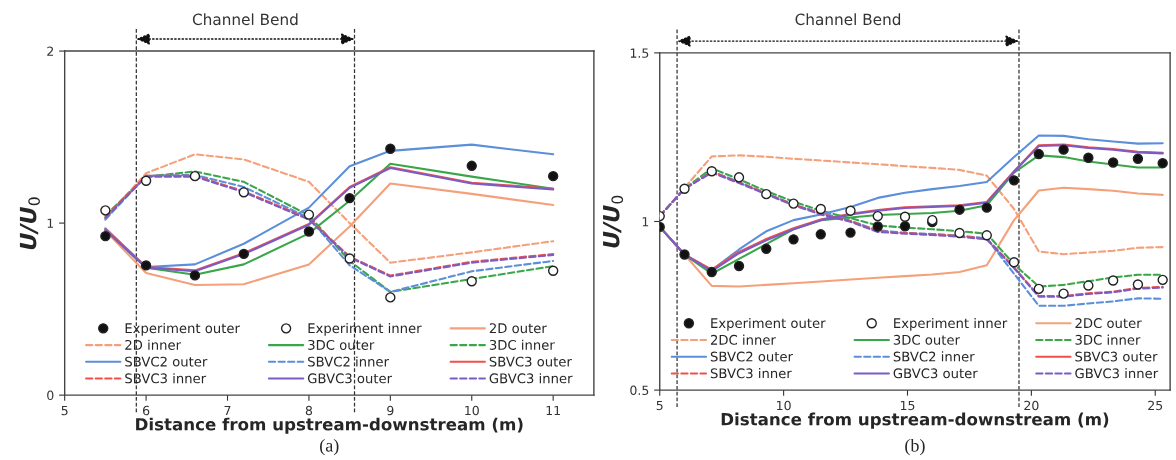 Image resolution: width=1176 pixels, height=460 pixels. Describe the element at coordinates (907, 405) in the screenshot. I see `x-tick-label: 15` at that location.